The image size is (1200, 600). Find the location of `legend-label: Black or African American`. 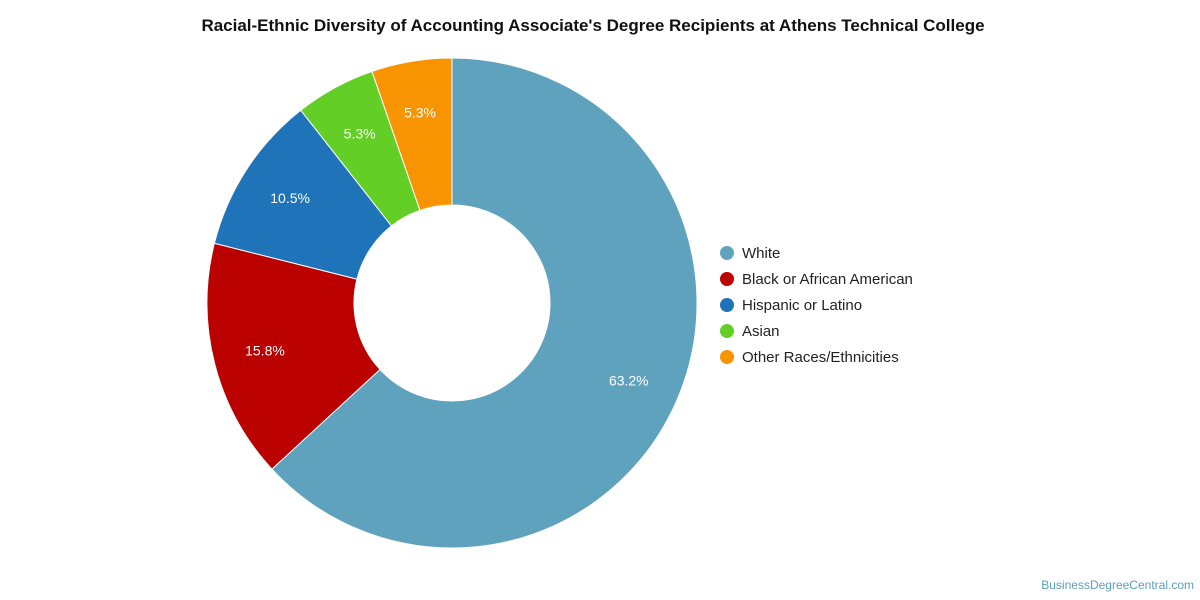

legend-label: Black or African American is located at coordinates (827, 279).